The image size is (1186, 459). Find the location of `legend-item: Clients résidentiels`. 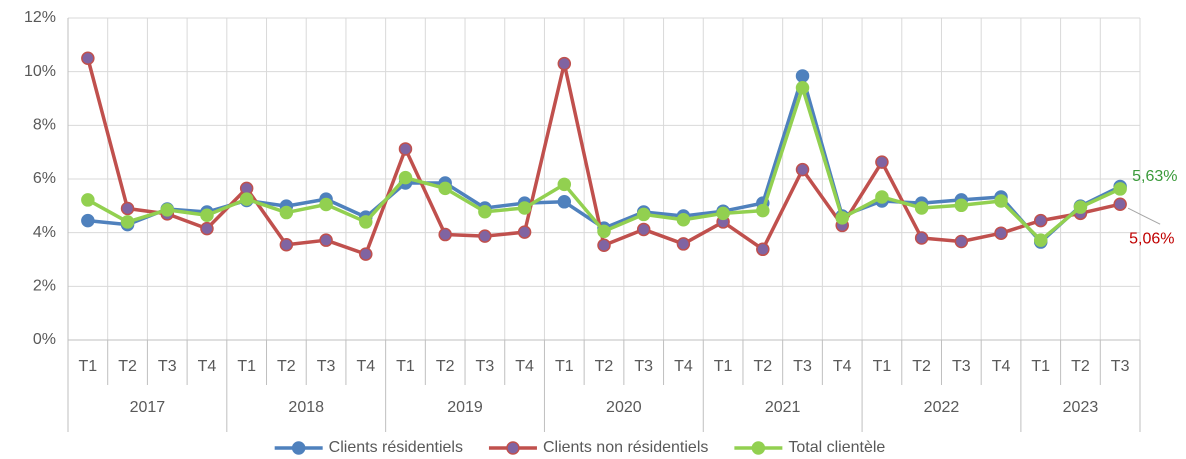

legend-item: Clients résidentiels is located at coordinates (368, 447).